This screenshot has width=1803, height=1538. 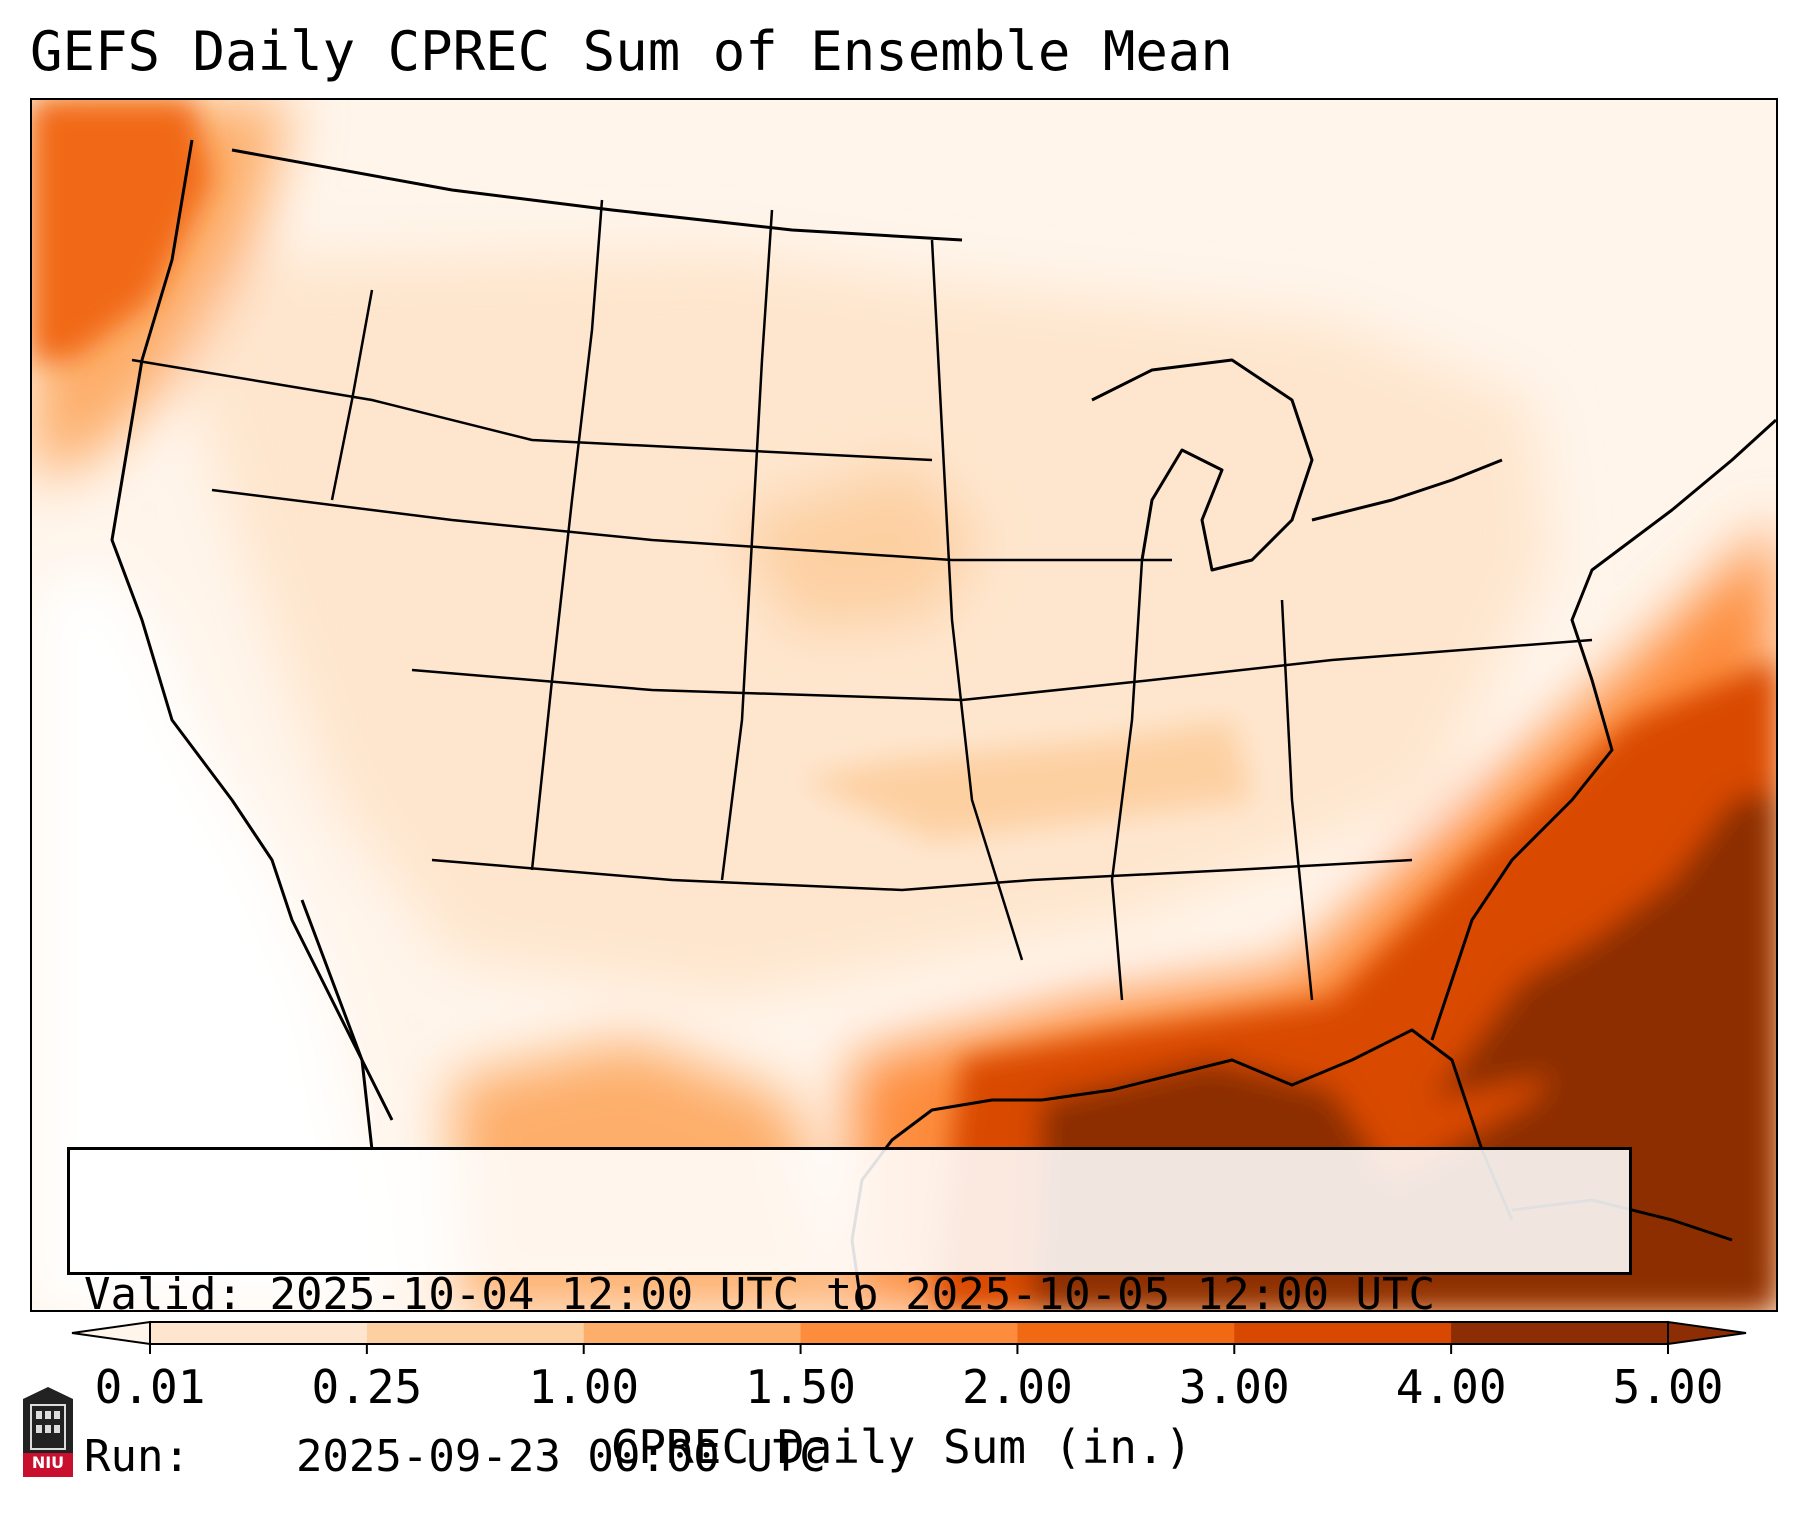 I want to click on colorbar-tick-label: 1.50, so click(x=800, y=1387).